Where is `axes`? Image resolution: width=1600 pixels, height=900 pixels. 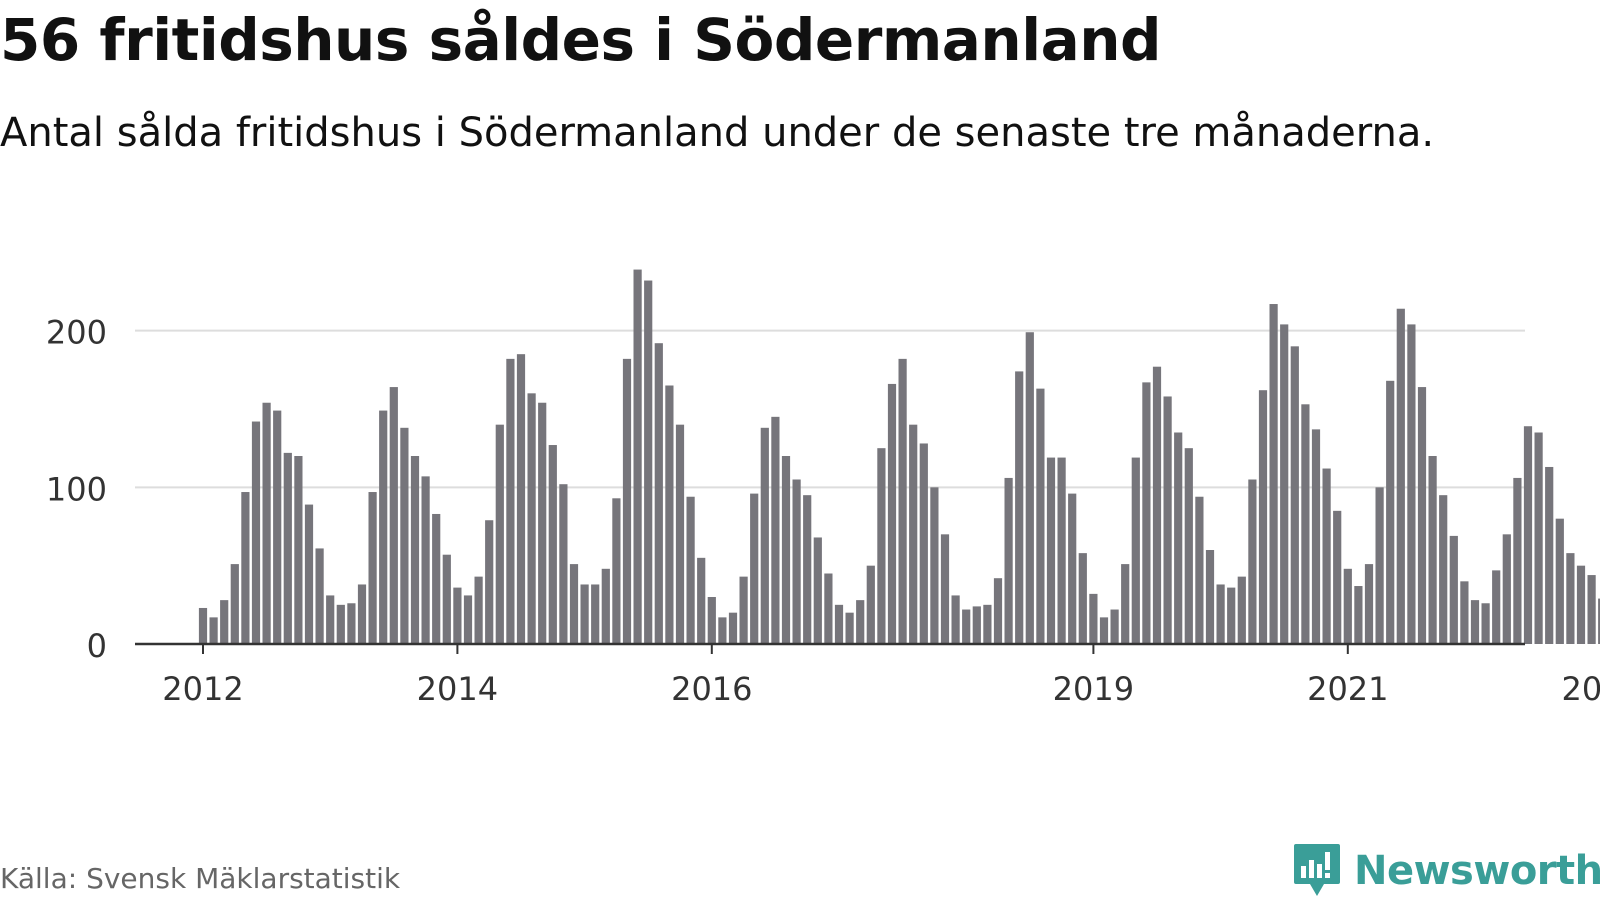 axes is located at coordinates (830, 648).